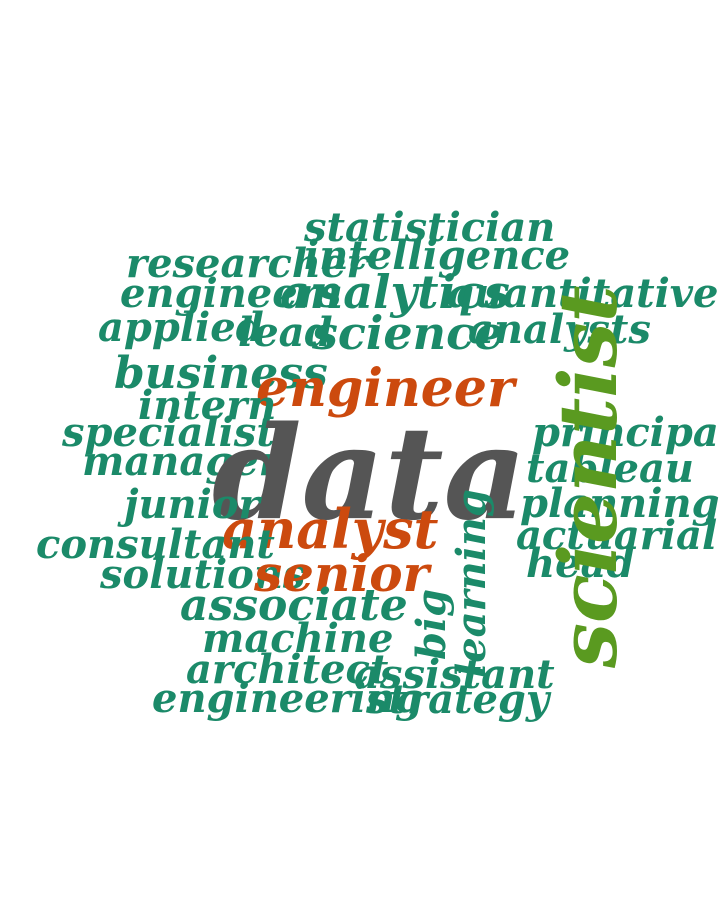 This screenshot has width=720, height=921. I want to click on word-scientist: scientist, so click(588, 476).